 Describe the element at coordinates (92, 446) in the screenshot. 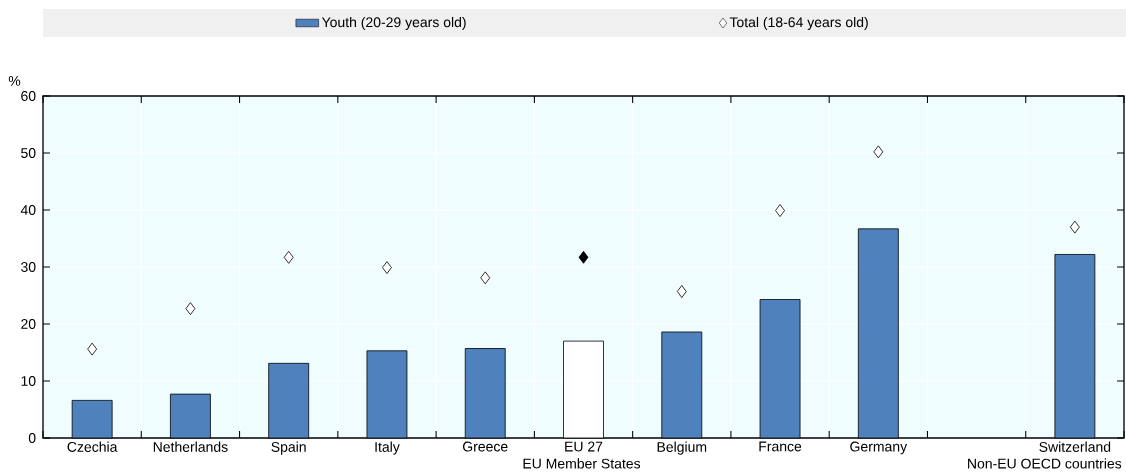

I see `x-tick-label: Czechia` at that location.